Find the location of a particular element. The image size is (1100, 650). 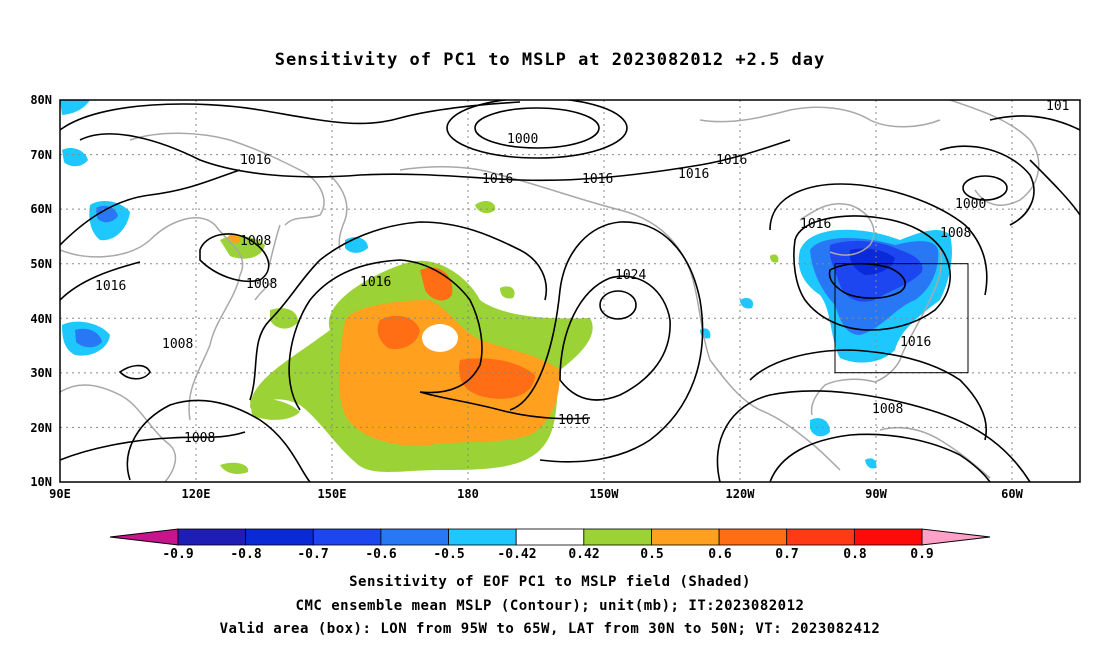

lon-label: 90W is located at coordinates (876, 494).